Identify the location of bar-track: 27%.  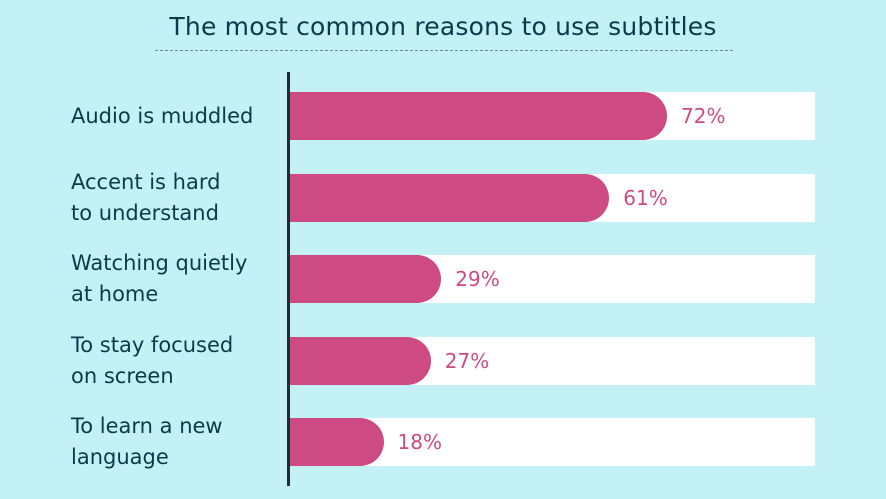
(552, 361).